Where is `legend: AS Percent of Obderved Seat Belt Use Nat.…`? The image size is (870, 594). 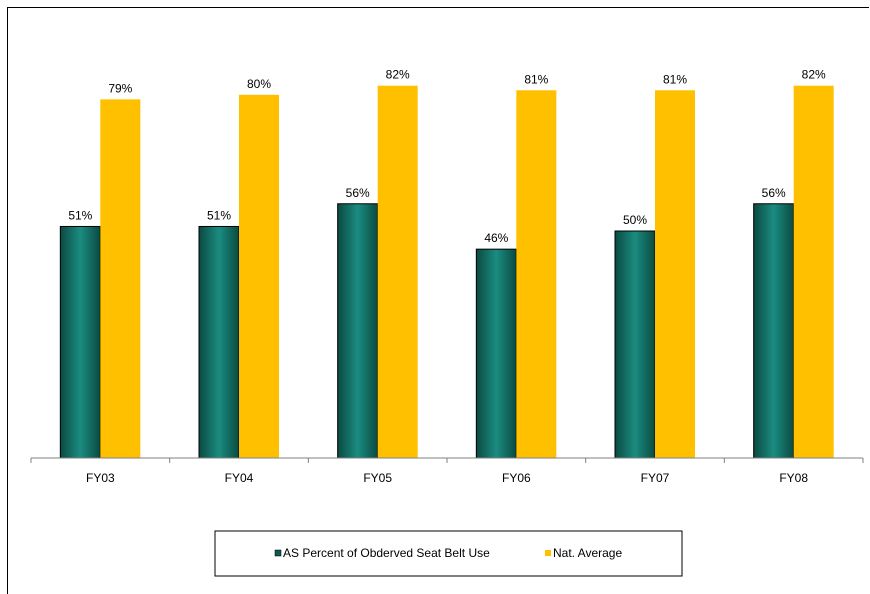
legend: AS Percent of Obderved Seat Belt Use Nat.… is located at coordinates (448, 553).